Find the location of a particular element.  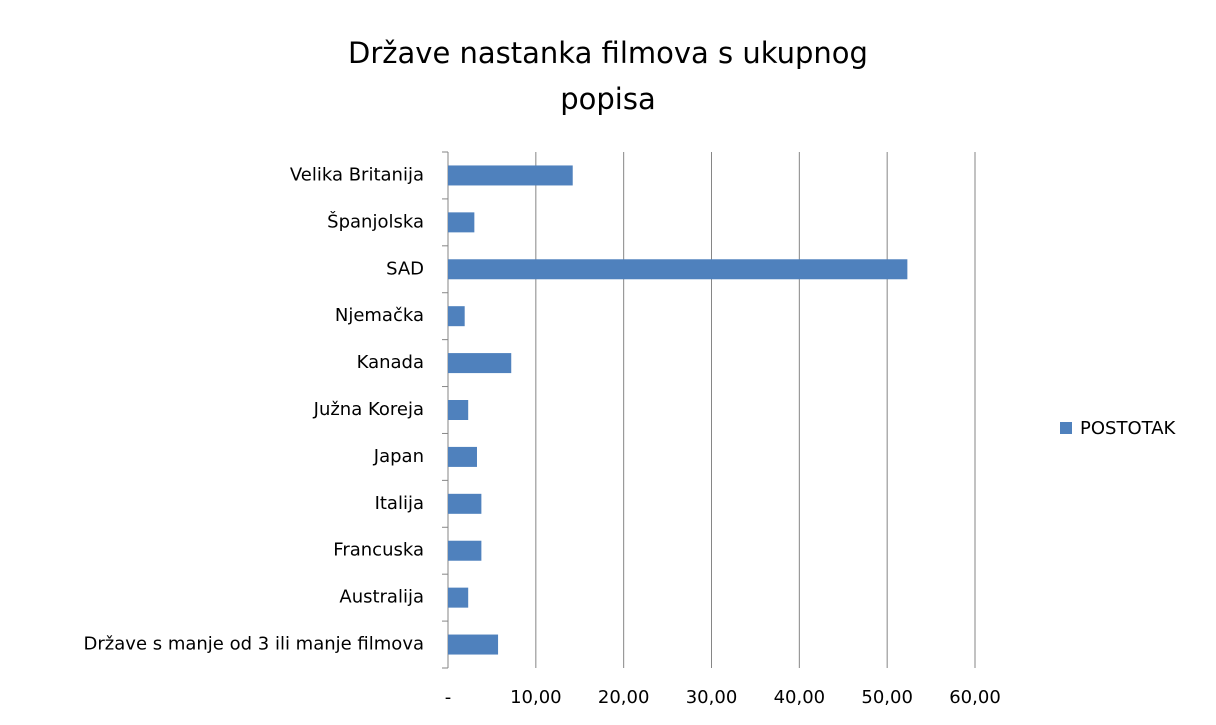

x-tick-label: 30,00 is located at coordinates (712, 697).